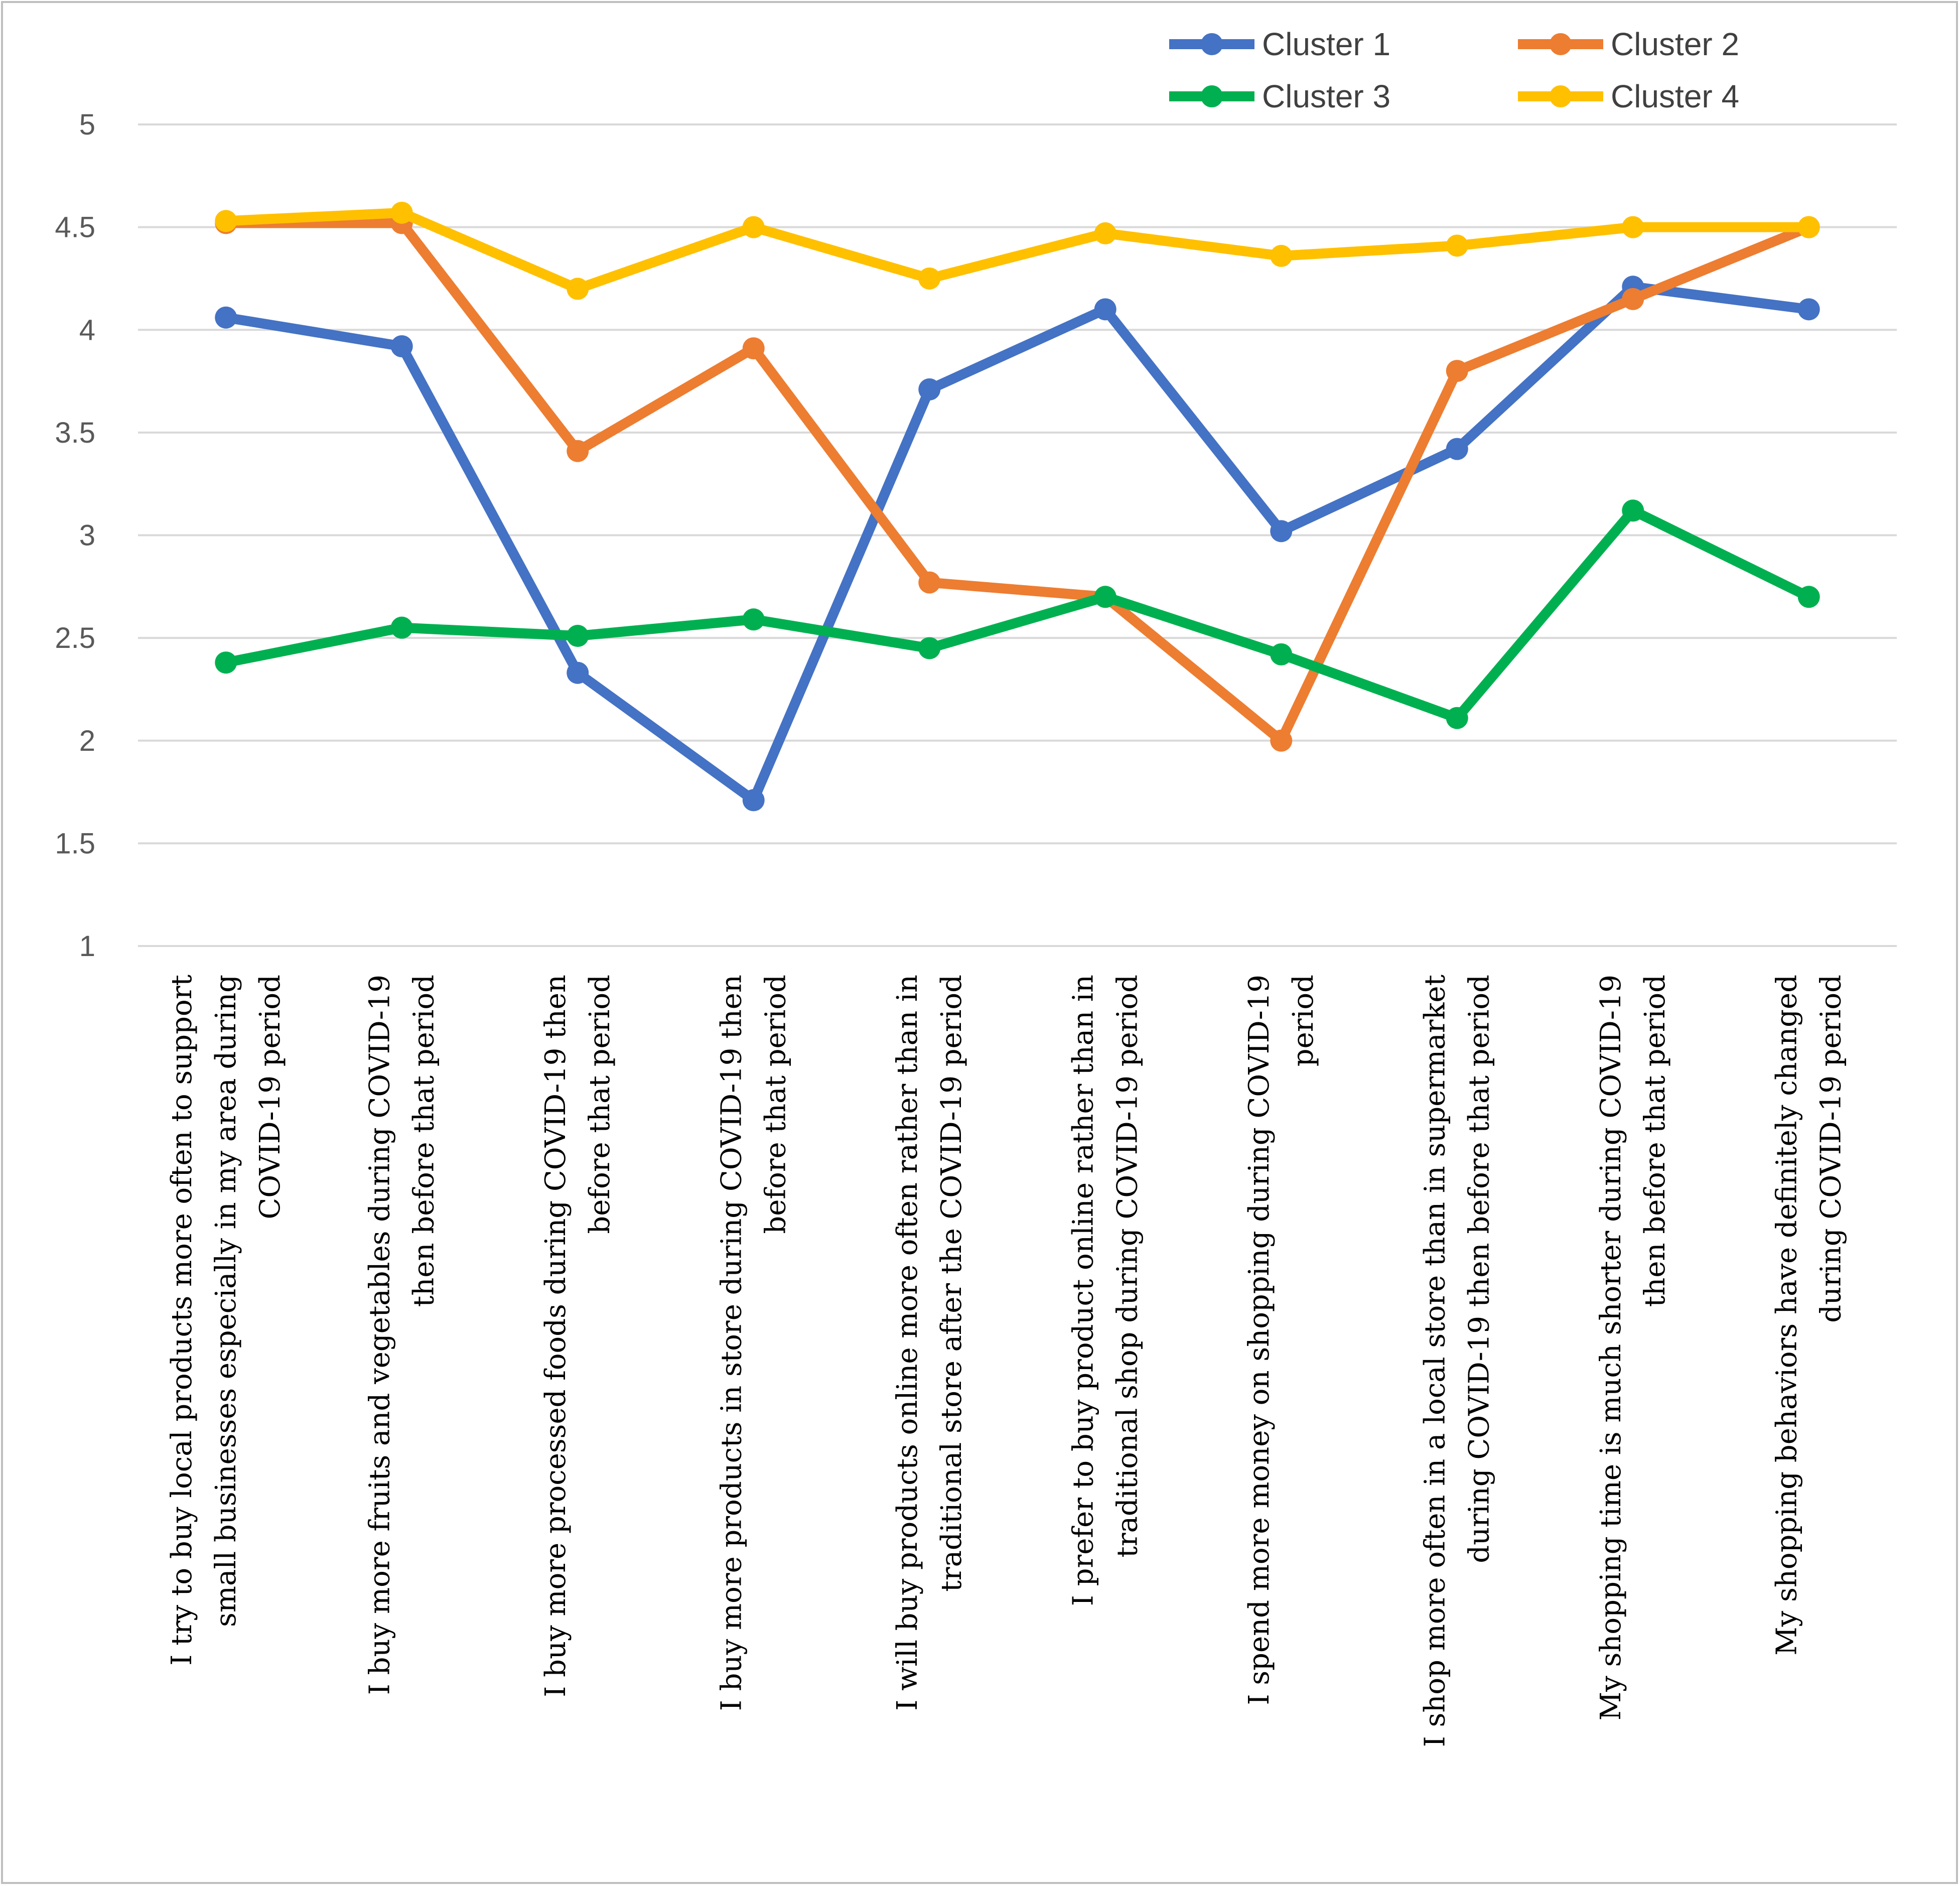 The height and width of the screenshot is (1886, 1960). I want to click on legend-item-cluster-4: Cluster 4, so click(1628, 96).